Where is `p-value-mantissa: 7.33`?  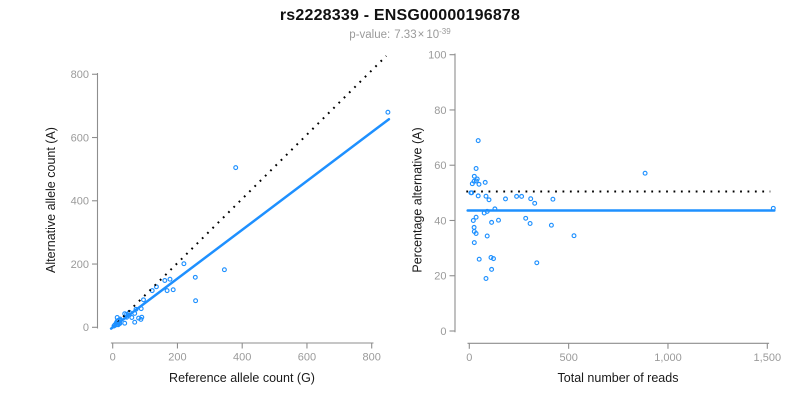
p-value-mantissa: 7.33 is located at coordinates (405, 35).